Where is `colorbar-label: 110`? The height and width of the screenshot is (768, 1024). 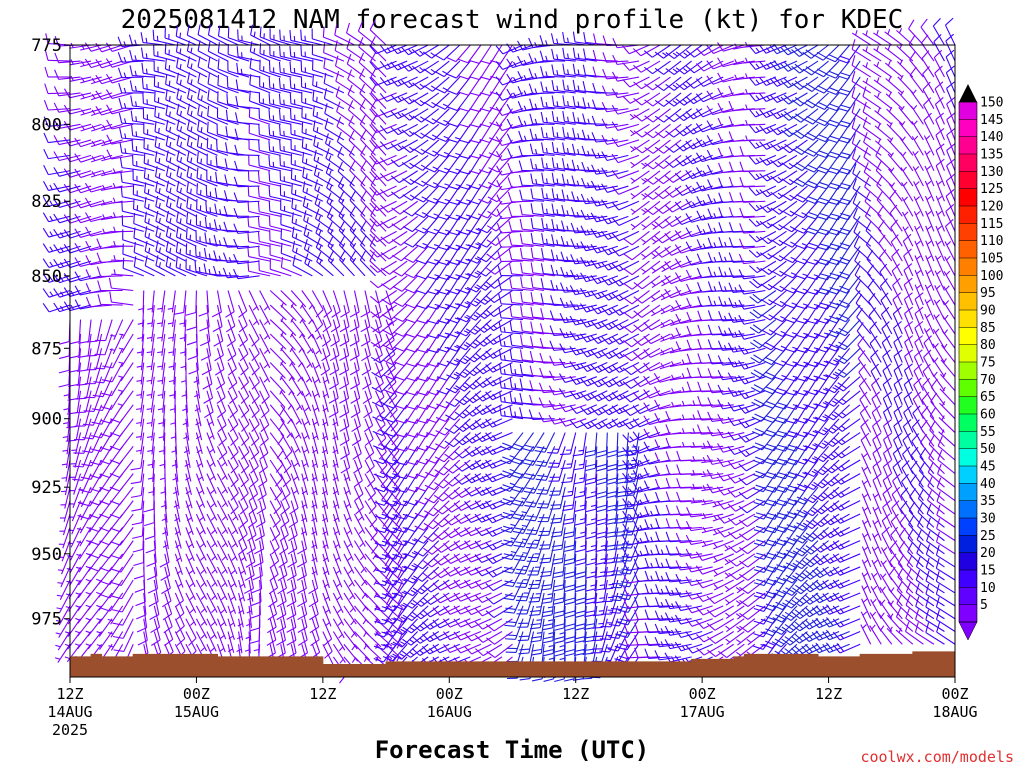 colorbar-label: 110 is located at coordinates (991, 241).